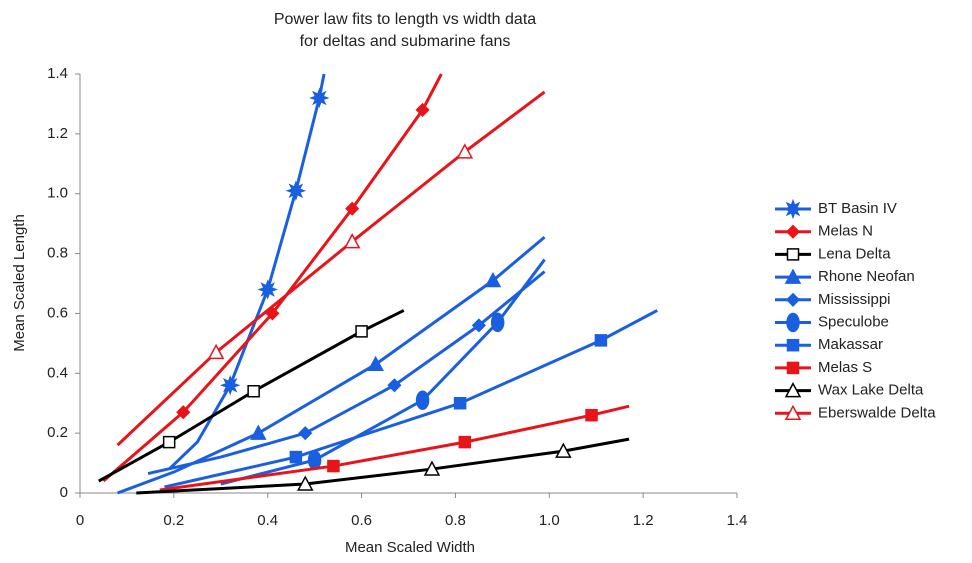 This screenshot has width=972, height=563. What do you see at coordinates (57, 372) in the screenshot?
I see `y-tick-label: 0.4` at bounding box center [57, 372].